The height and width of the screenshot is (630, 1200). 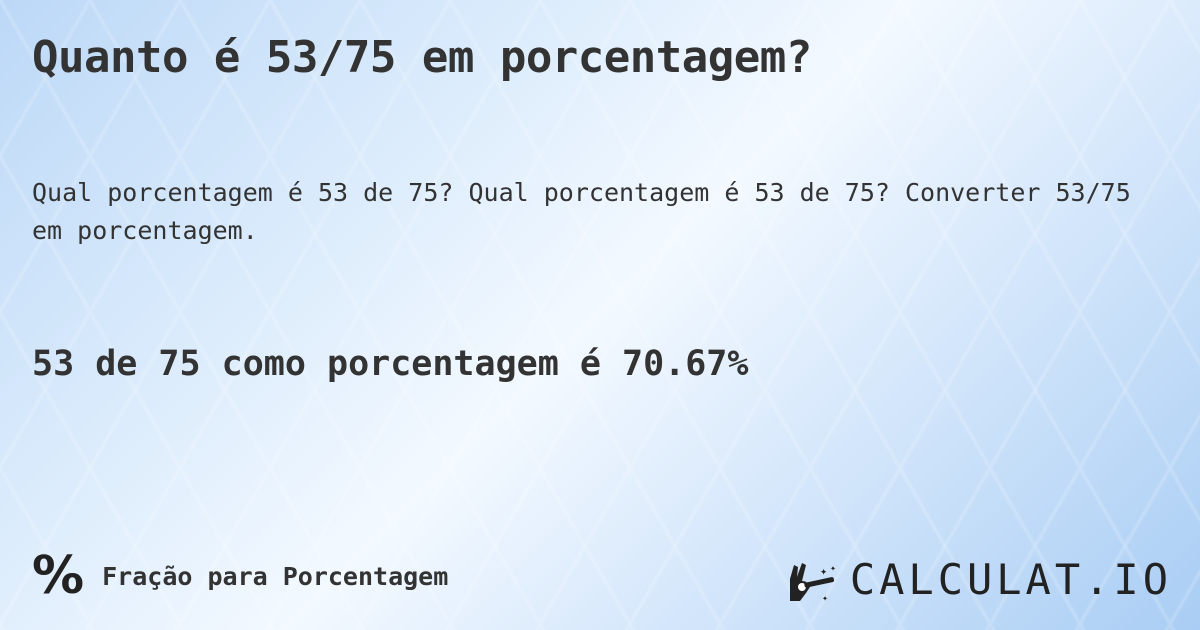 I want to click on logo-text: CALCULAT.IO, so click(x=1010, y=579).